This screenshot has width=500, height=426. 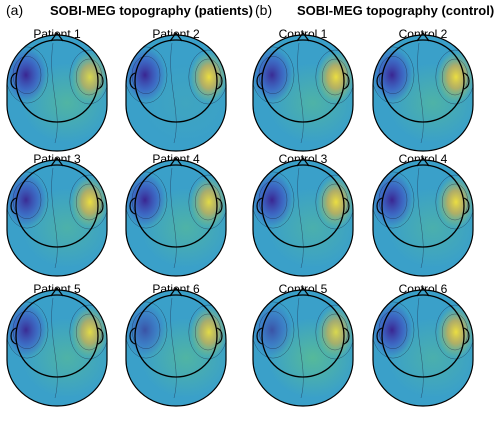 I want to click on panel-b-map-5-left-ear, so click(x=259, y=336).